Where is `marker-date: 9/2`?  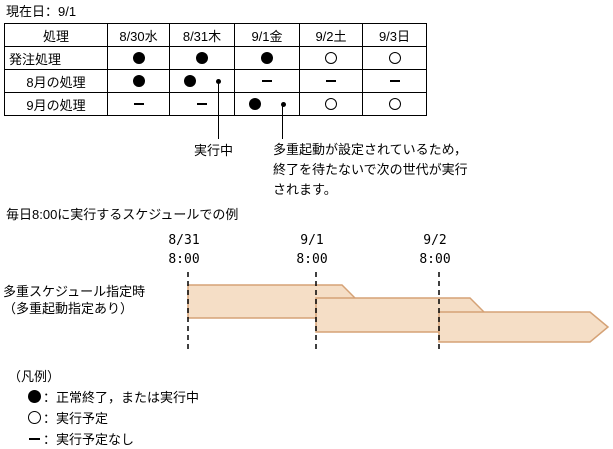
marker-date: 9/2 is located at coordinates (435, 240).